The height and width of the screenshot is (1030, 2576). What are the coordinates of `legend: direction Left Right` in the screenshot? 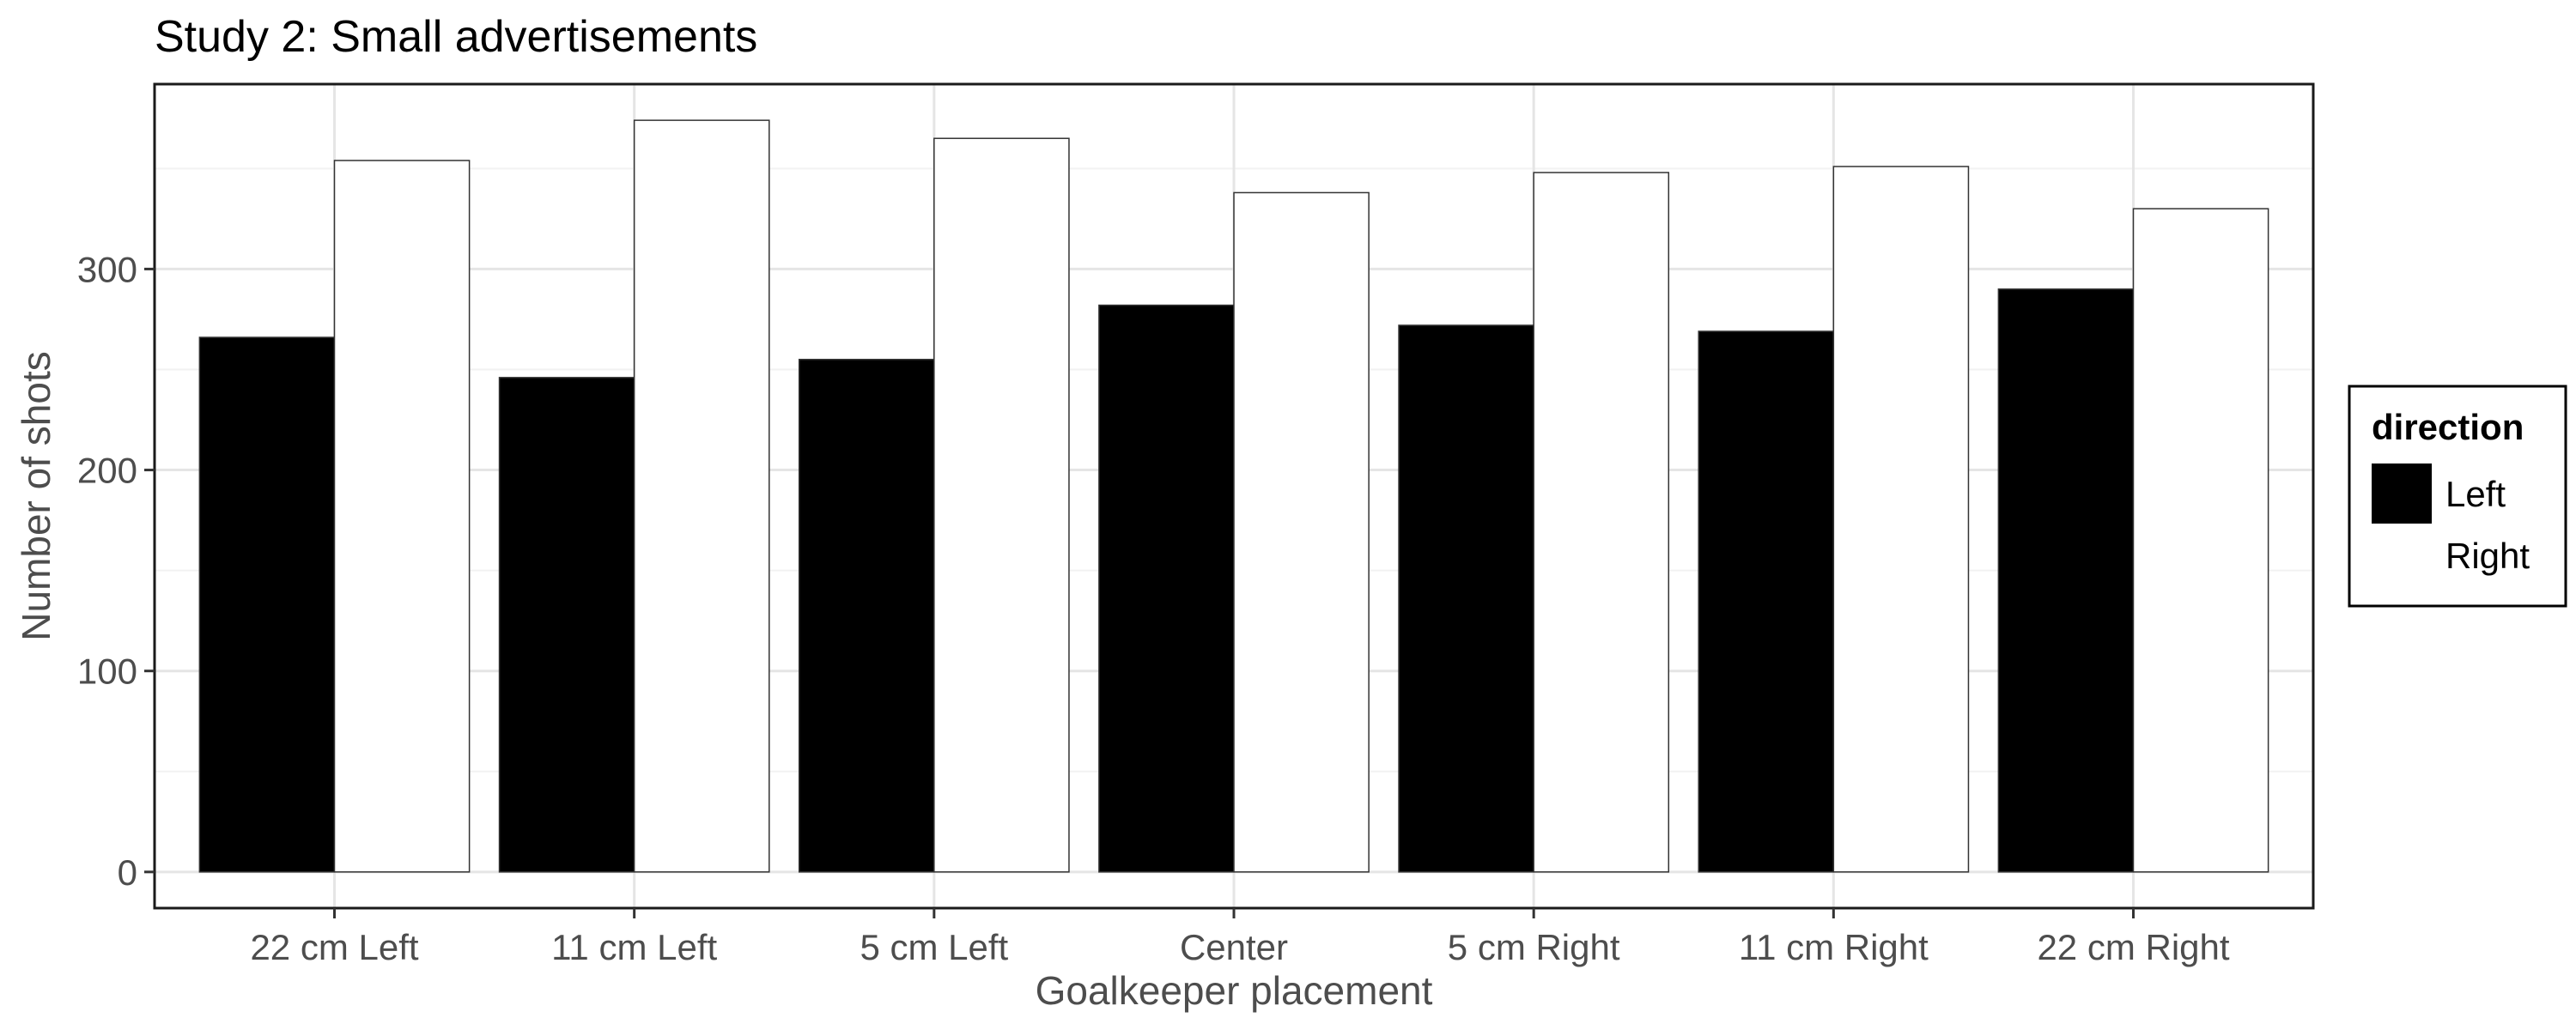 It's located at (2457, 496).